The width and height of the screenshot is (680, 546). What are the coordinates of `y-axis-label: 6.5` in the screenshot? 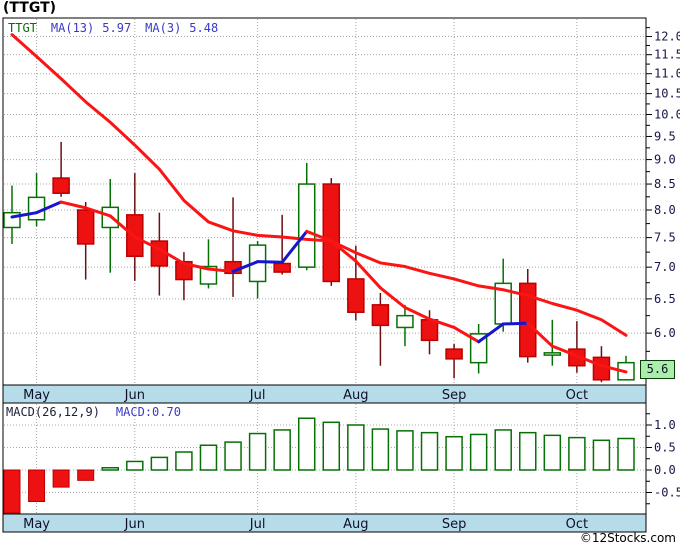 It's located at (665, 299).